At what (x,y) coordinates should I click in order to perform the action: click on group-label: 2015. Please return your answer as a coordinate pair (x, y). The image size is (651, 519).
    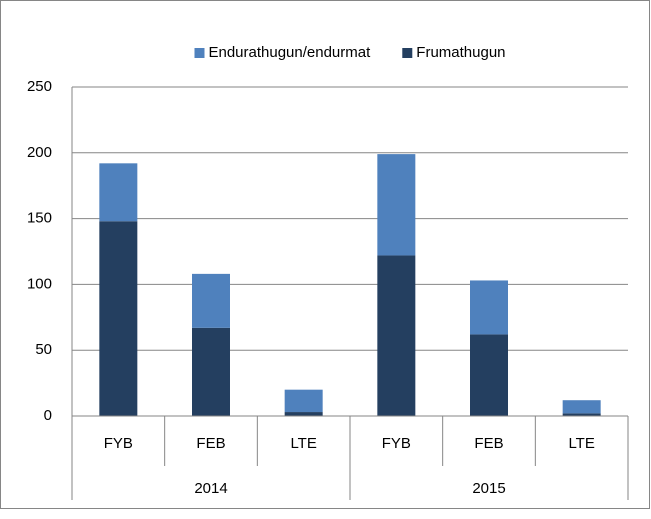
    Looking at the image, I should click on (488, 488).